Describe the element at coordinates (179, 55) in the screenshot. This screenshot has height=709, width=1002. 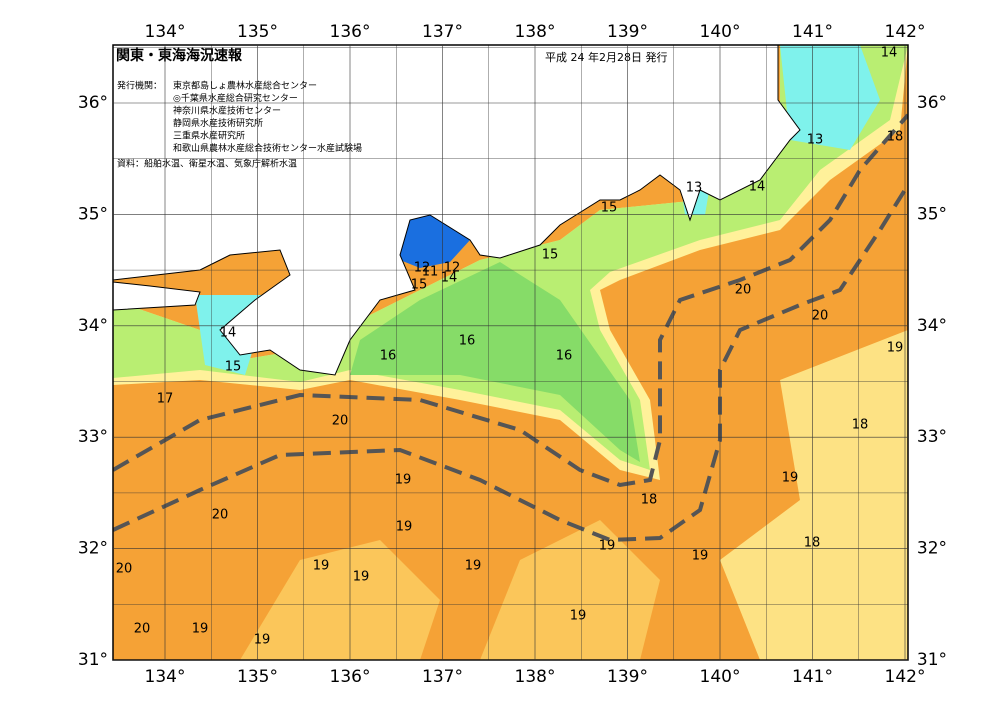
I see `title: 関東・東海海況速報` at that location.